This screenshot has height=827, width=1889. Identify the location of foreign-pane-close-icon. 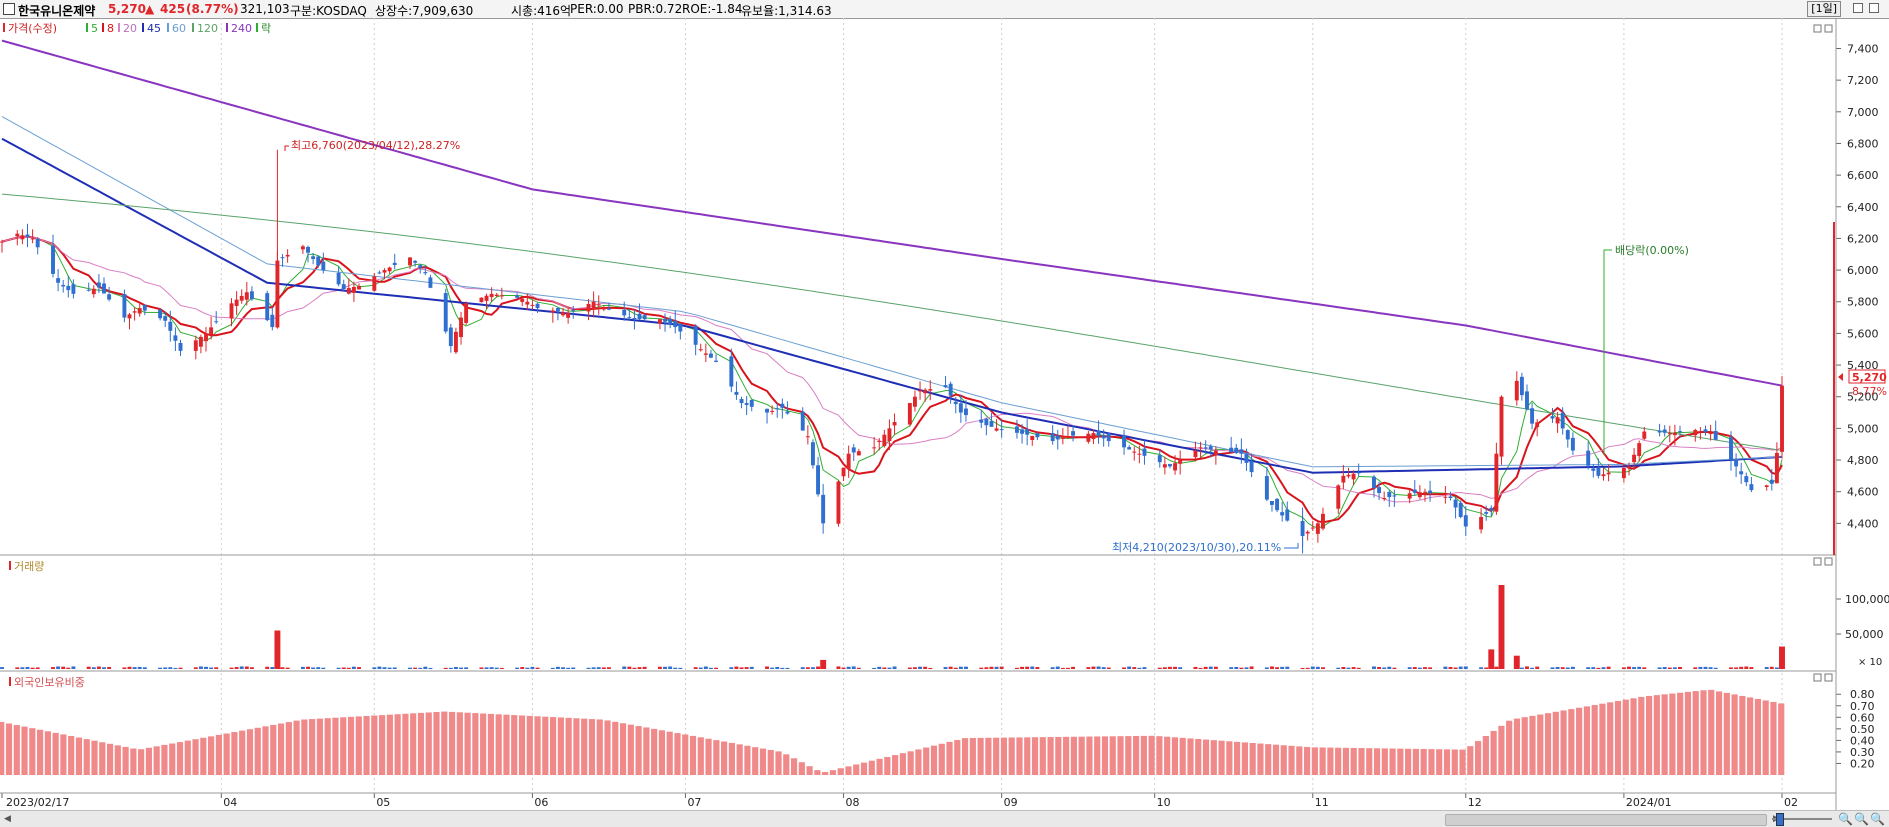
(1828, 677).